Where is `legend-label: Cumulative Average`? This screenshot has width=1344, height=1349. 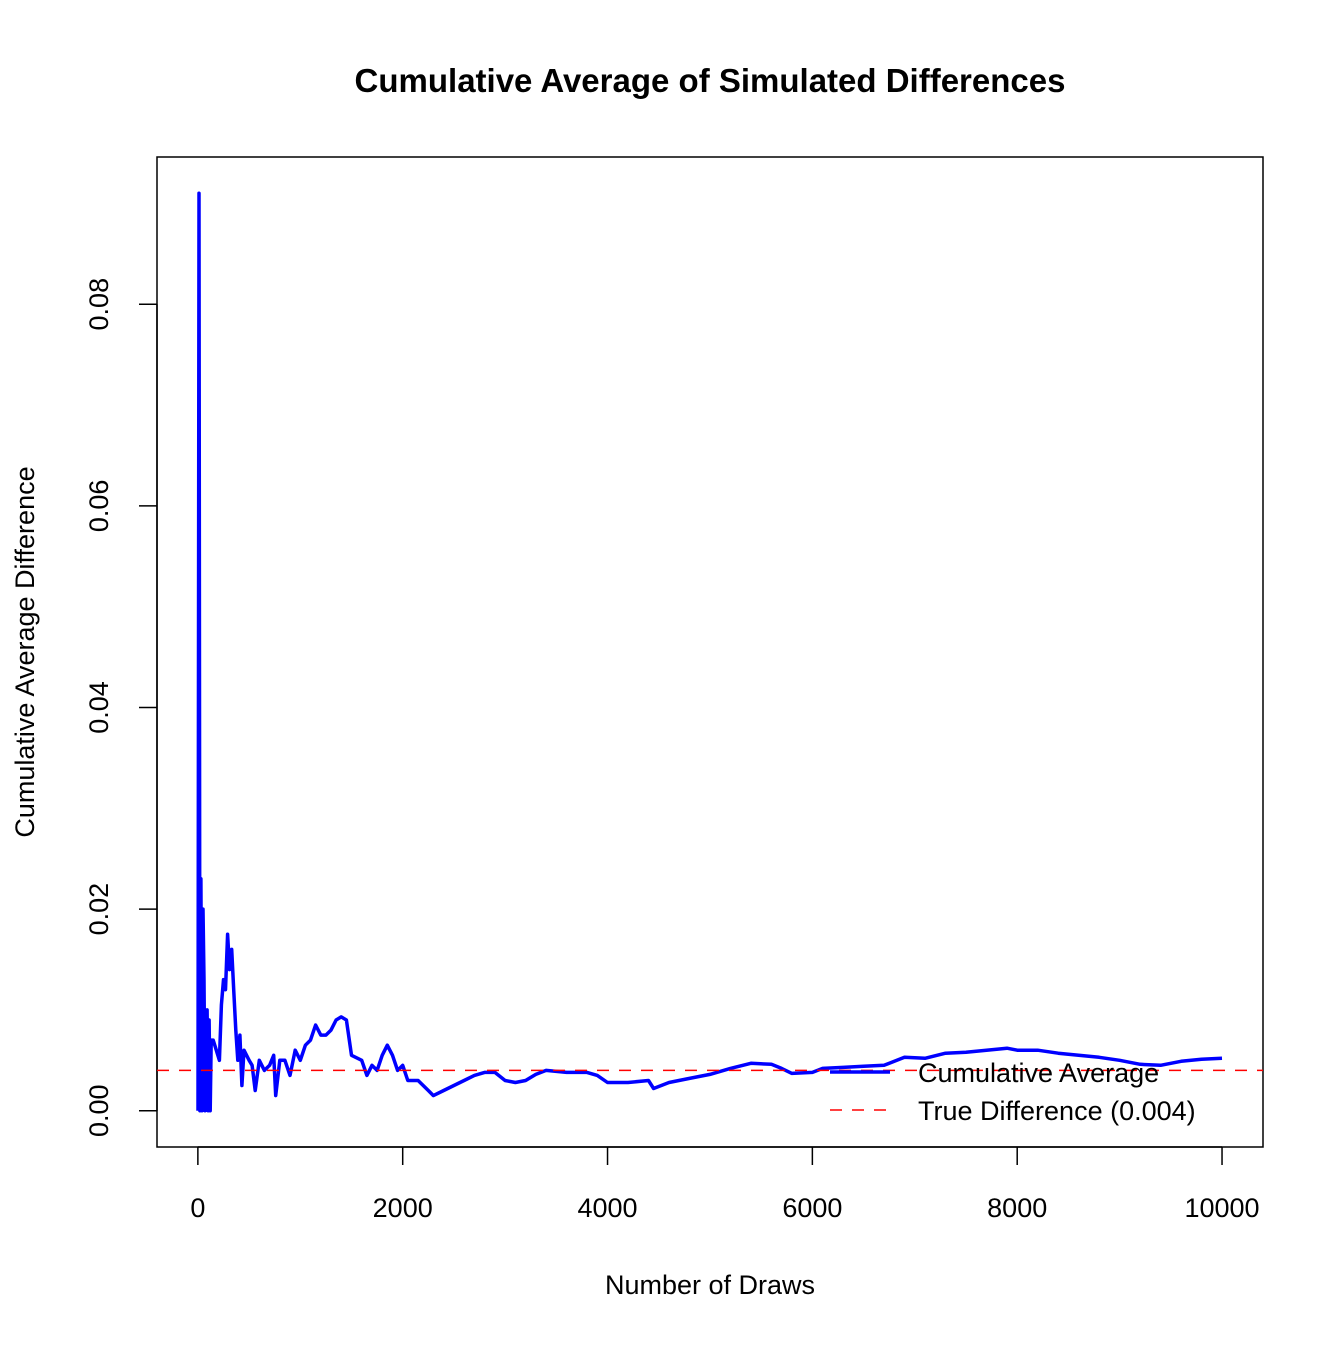
legend-label: Cumulative Average is located at coordinates (1038, 1073).